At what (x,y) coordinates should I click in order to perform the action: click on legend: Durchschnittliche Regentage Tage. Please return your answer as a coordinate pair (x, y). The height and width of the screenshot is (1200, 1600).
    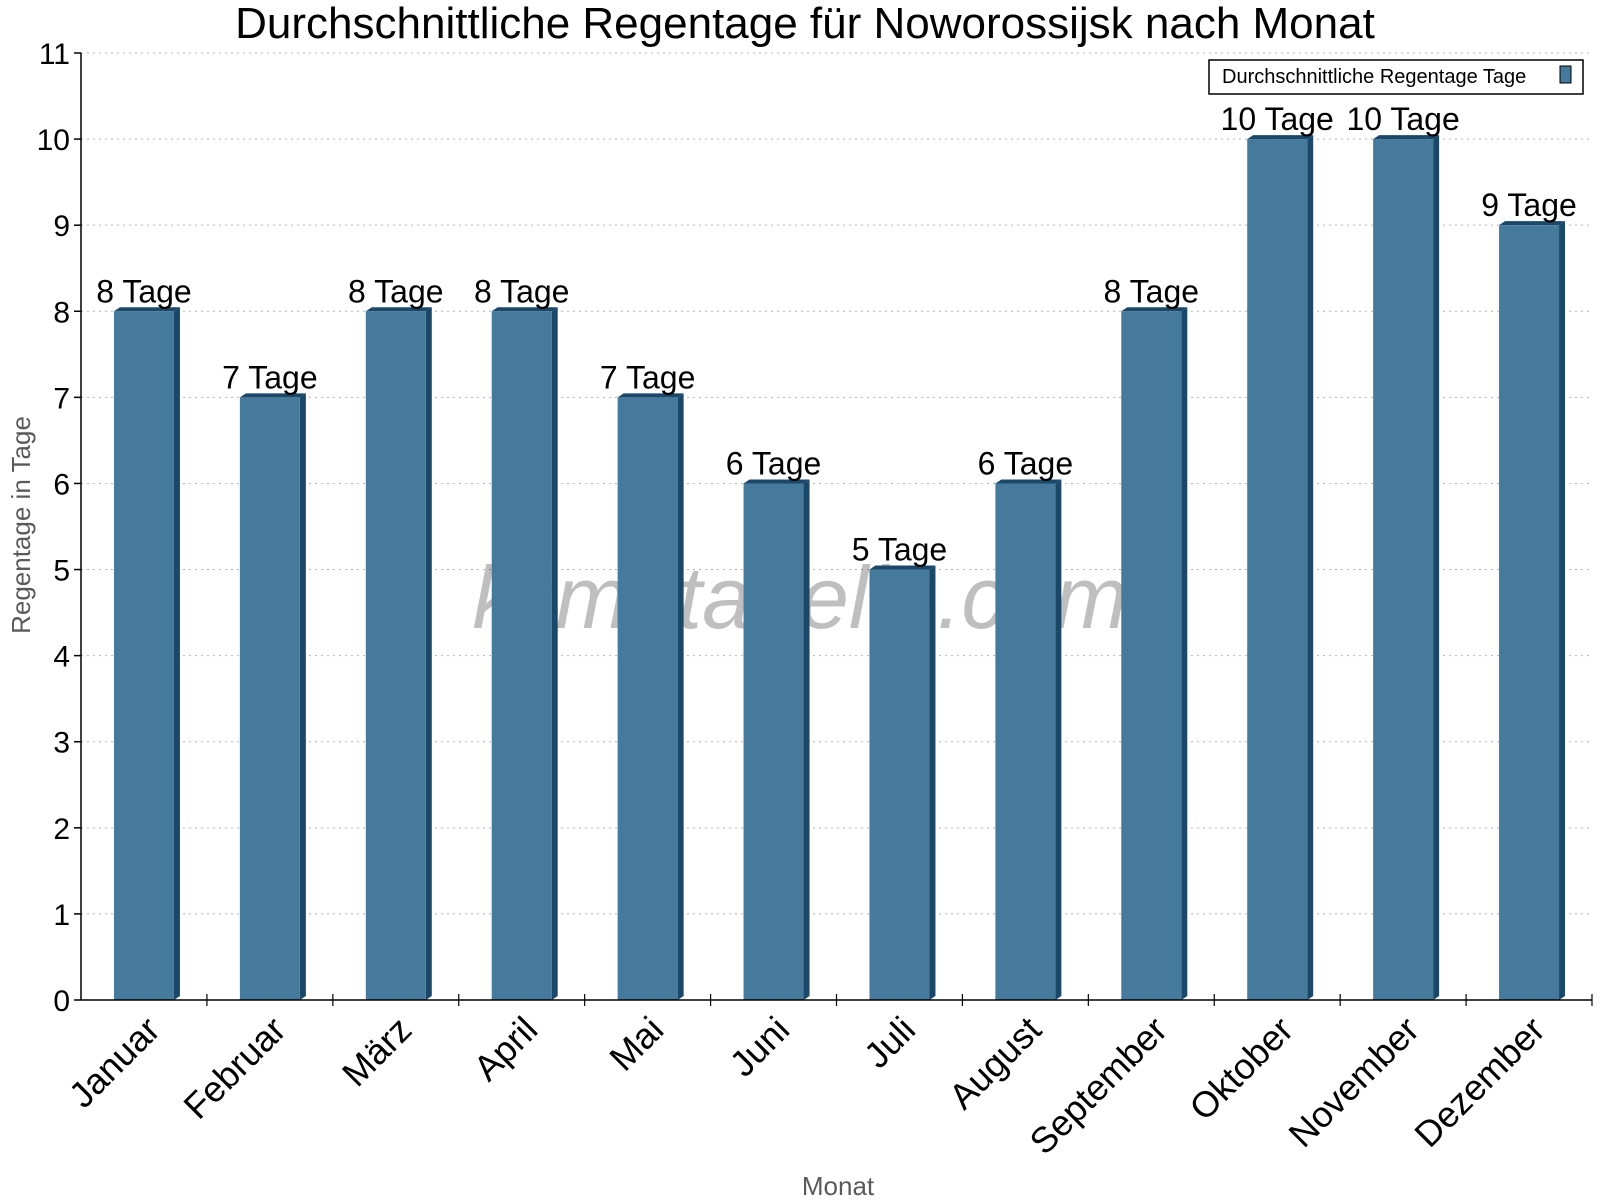
    Looking at the image, I should click on (1396, 77).